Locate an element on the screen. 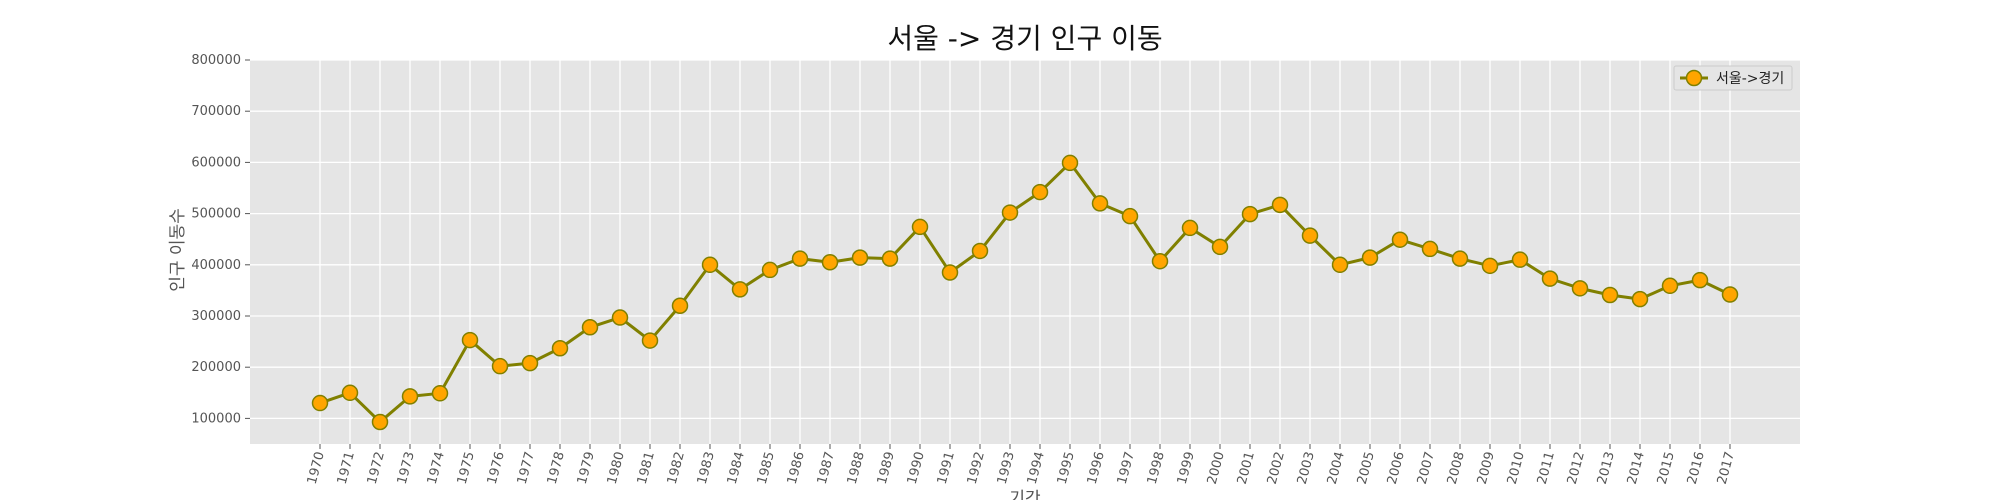 This screenshot has width=2000, height=500. x-tick-label: 1987 is located at coordinates (826, 468).